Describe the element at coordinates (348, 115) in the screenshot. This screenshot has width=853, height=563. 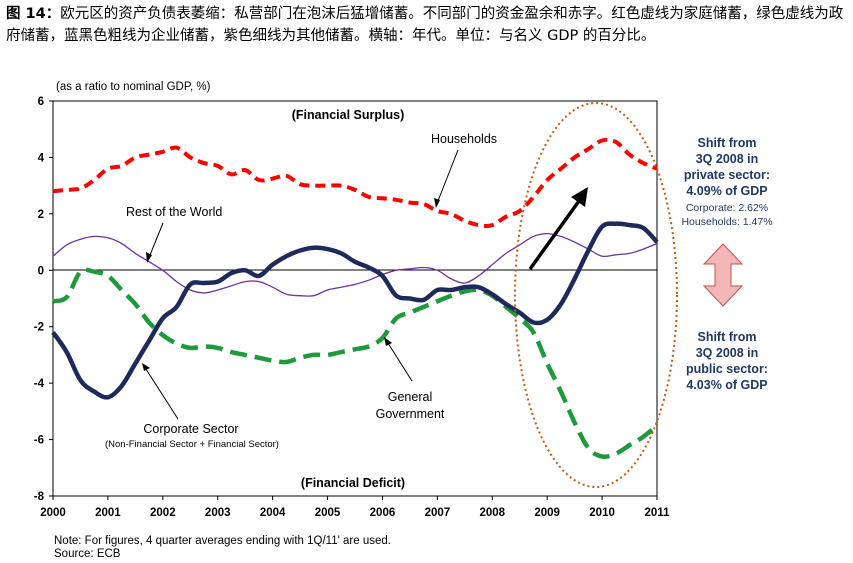
I see `financial-surplus-label: (Financial Surplus)` at that location.